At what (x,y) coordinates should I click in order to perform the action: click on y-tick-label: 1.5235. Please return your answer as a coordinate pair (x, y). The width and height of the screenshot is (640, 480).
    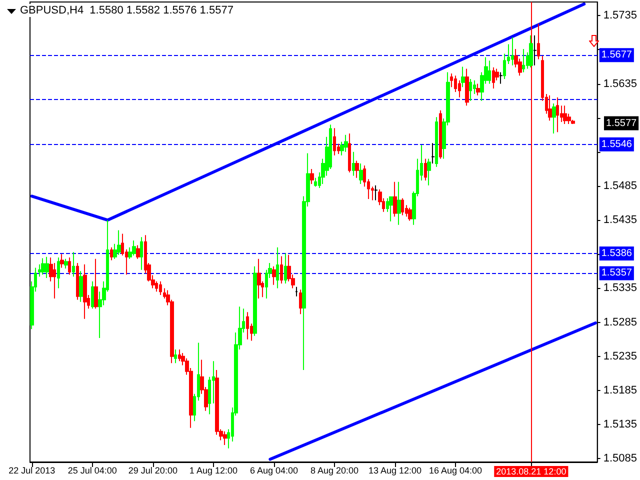
    Looking at the image, I should click on (620, 356).